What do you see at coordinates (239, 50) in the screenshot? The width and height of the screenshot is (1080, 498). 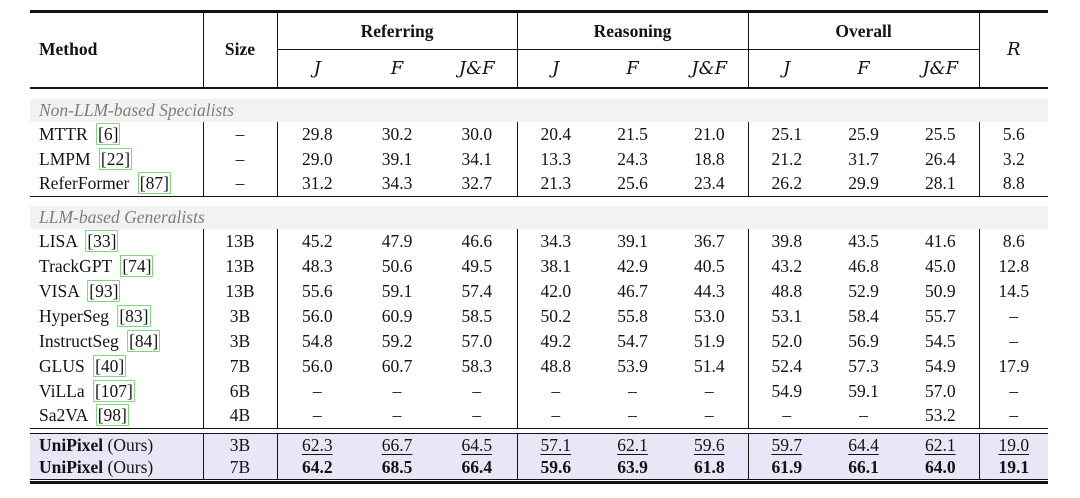 I see `col-header-size: Size` at bounding box center [239, 50].